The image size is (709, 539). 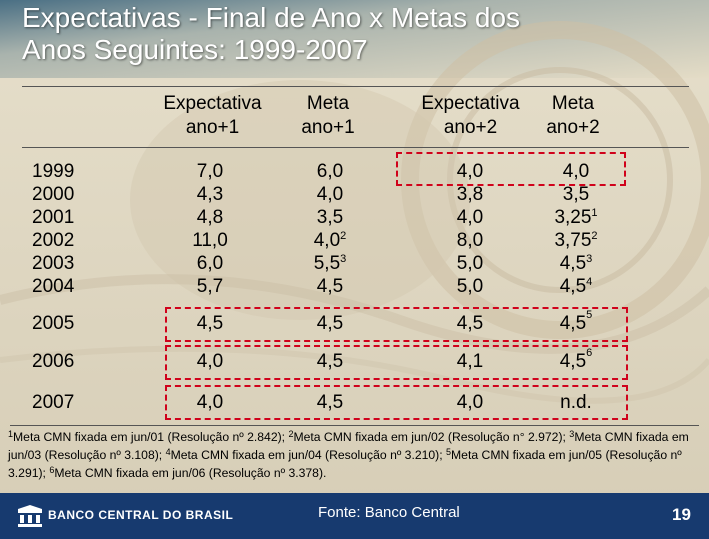 I want to click on value-cell: 4,8, so click(x=210, y=217).